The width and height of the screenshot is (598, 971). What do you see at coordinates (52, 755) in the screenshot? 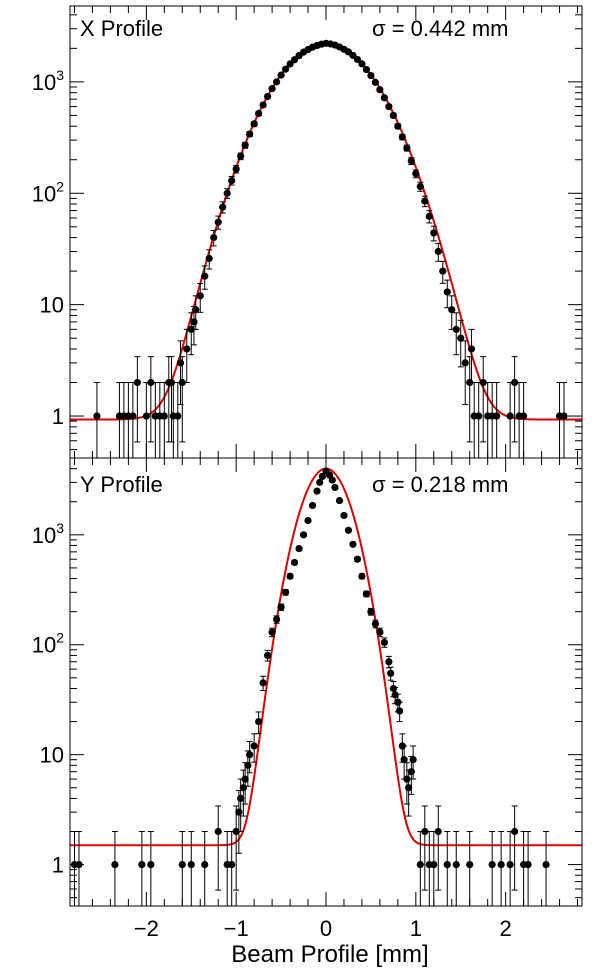
I see `y-ytick-label: 10` at bounding box center [52, 755].